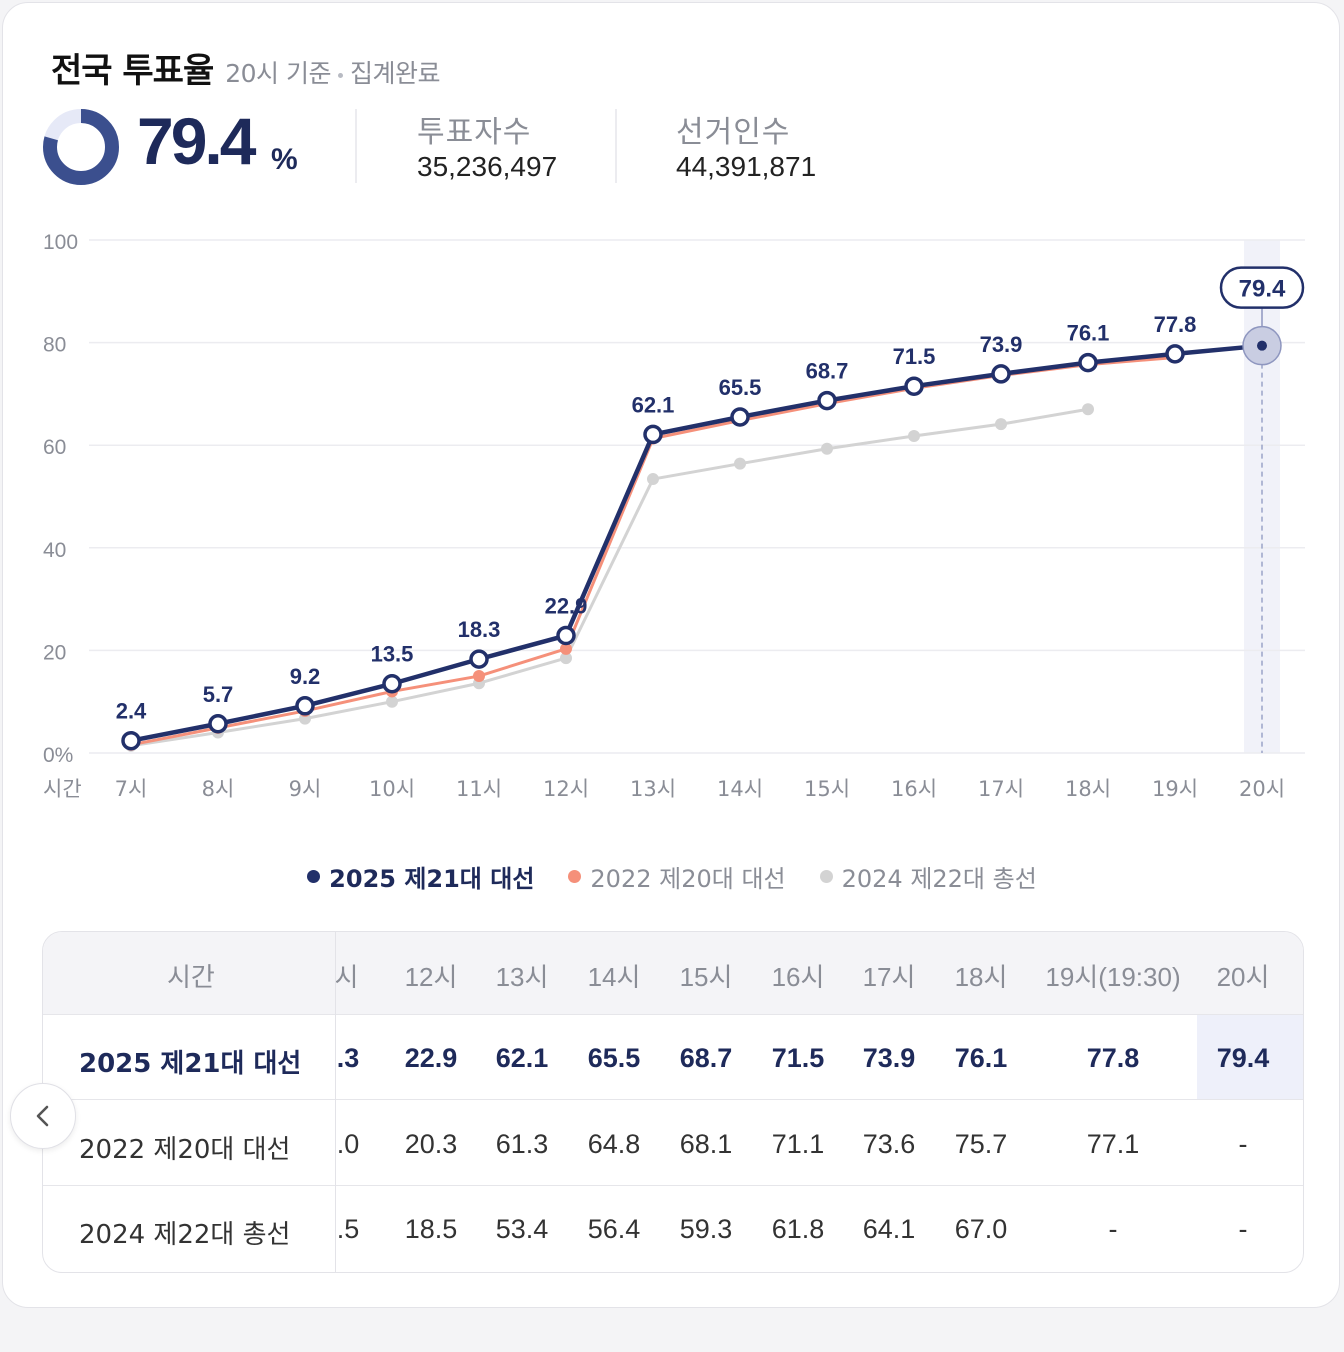  What do you see at coordinates (798, 1058) in the screenshot?
I see `table-cell: 71.5` at bounding box center [798, 1058].